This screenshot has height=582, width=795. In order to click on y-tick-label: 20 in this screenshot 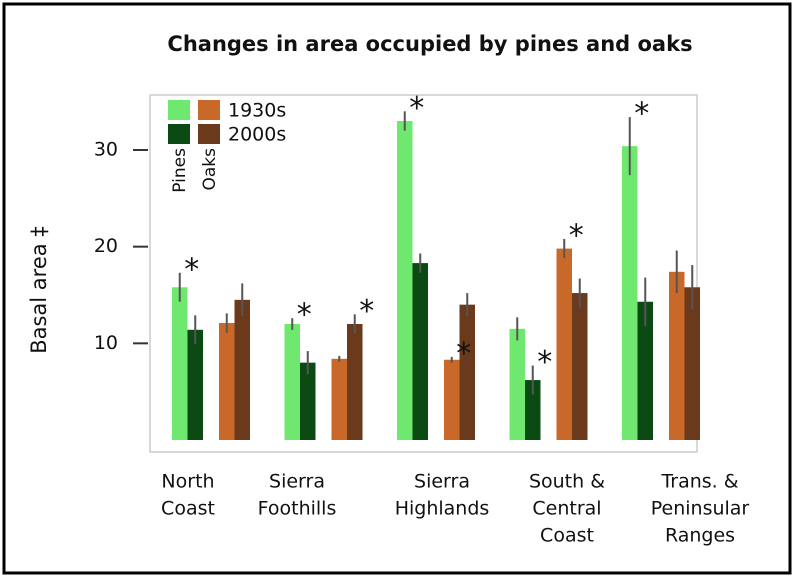, I will do `click(106, 246)`.